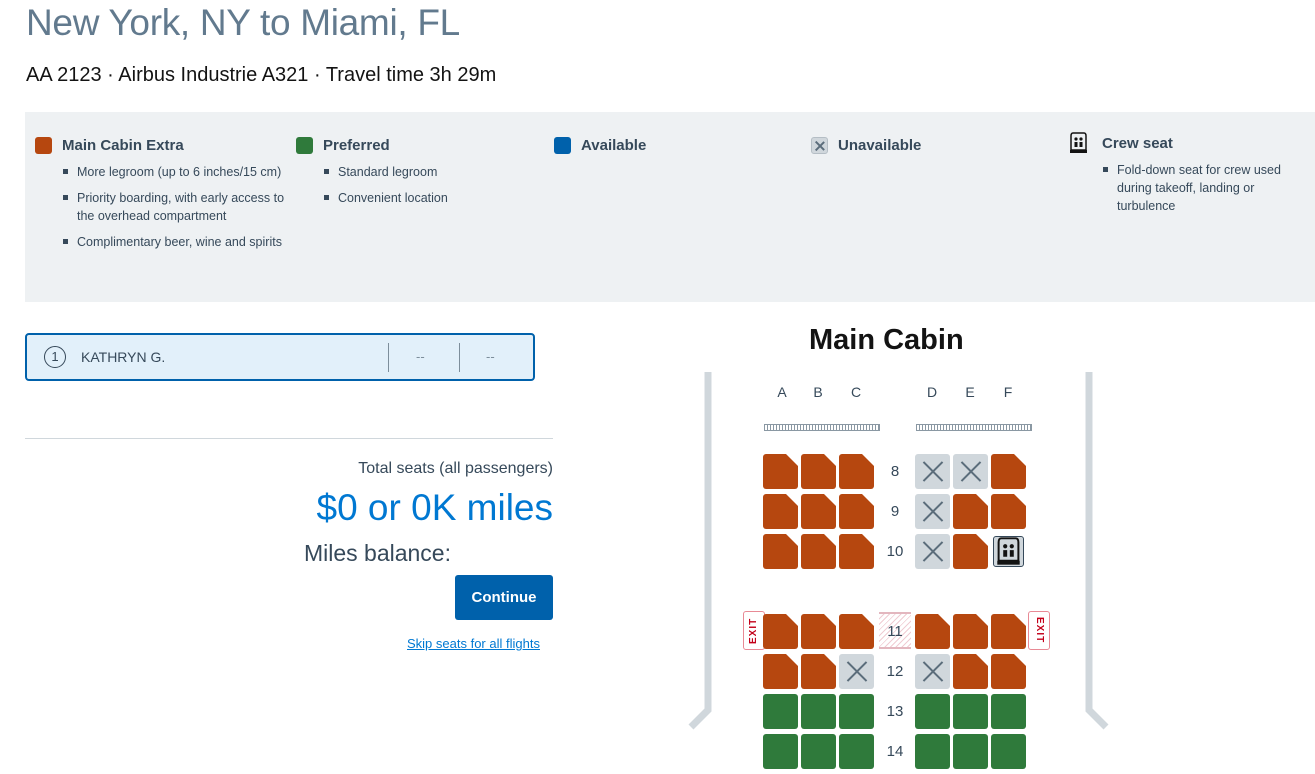  Describe the element at coordinates (780, 631) in the screenshot. I see `seat-11A` at that location.